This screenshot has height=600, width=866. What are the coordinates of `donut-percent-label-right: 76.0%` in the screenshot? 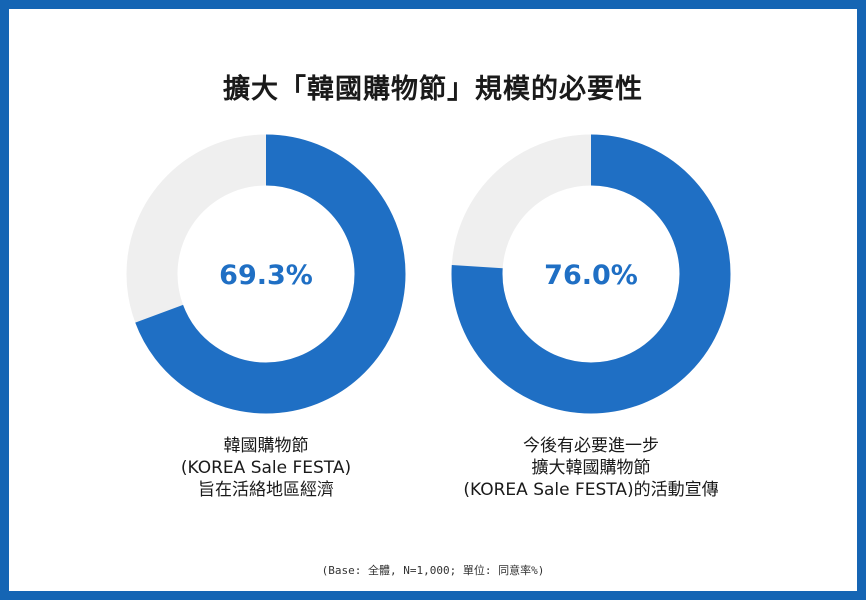 It's located at (591, 275).